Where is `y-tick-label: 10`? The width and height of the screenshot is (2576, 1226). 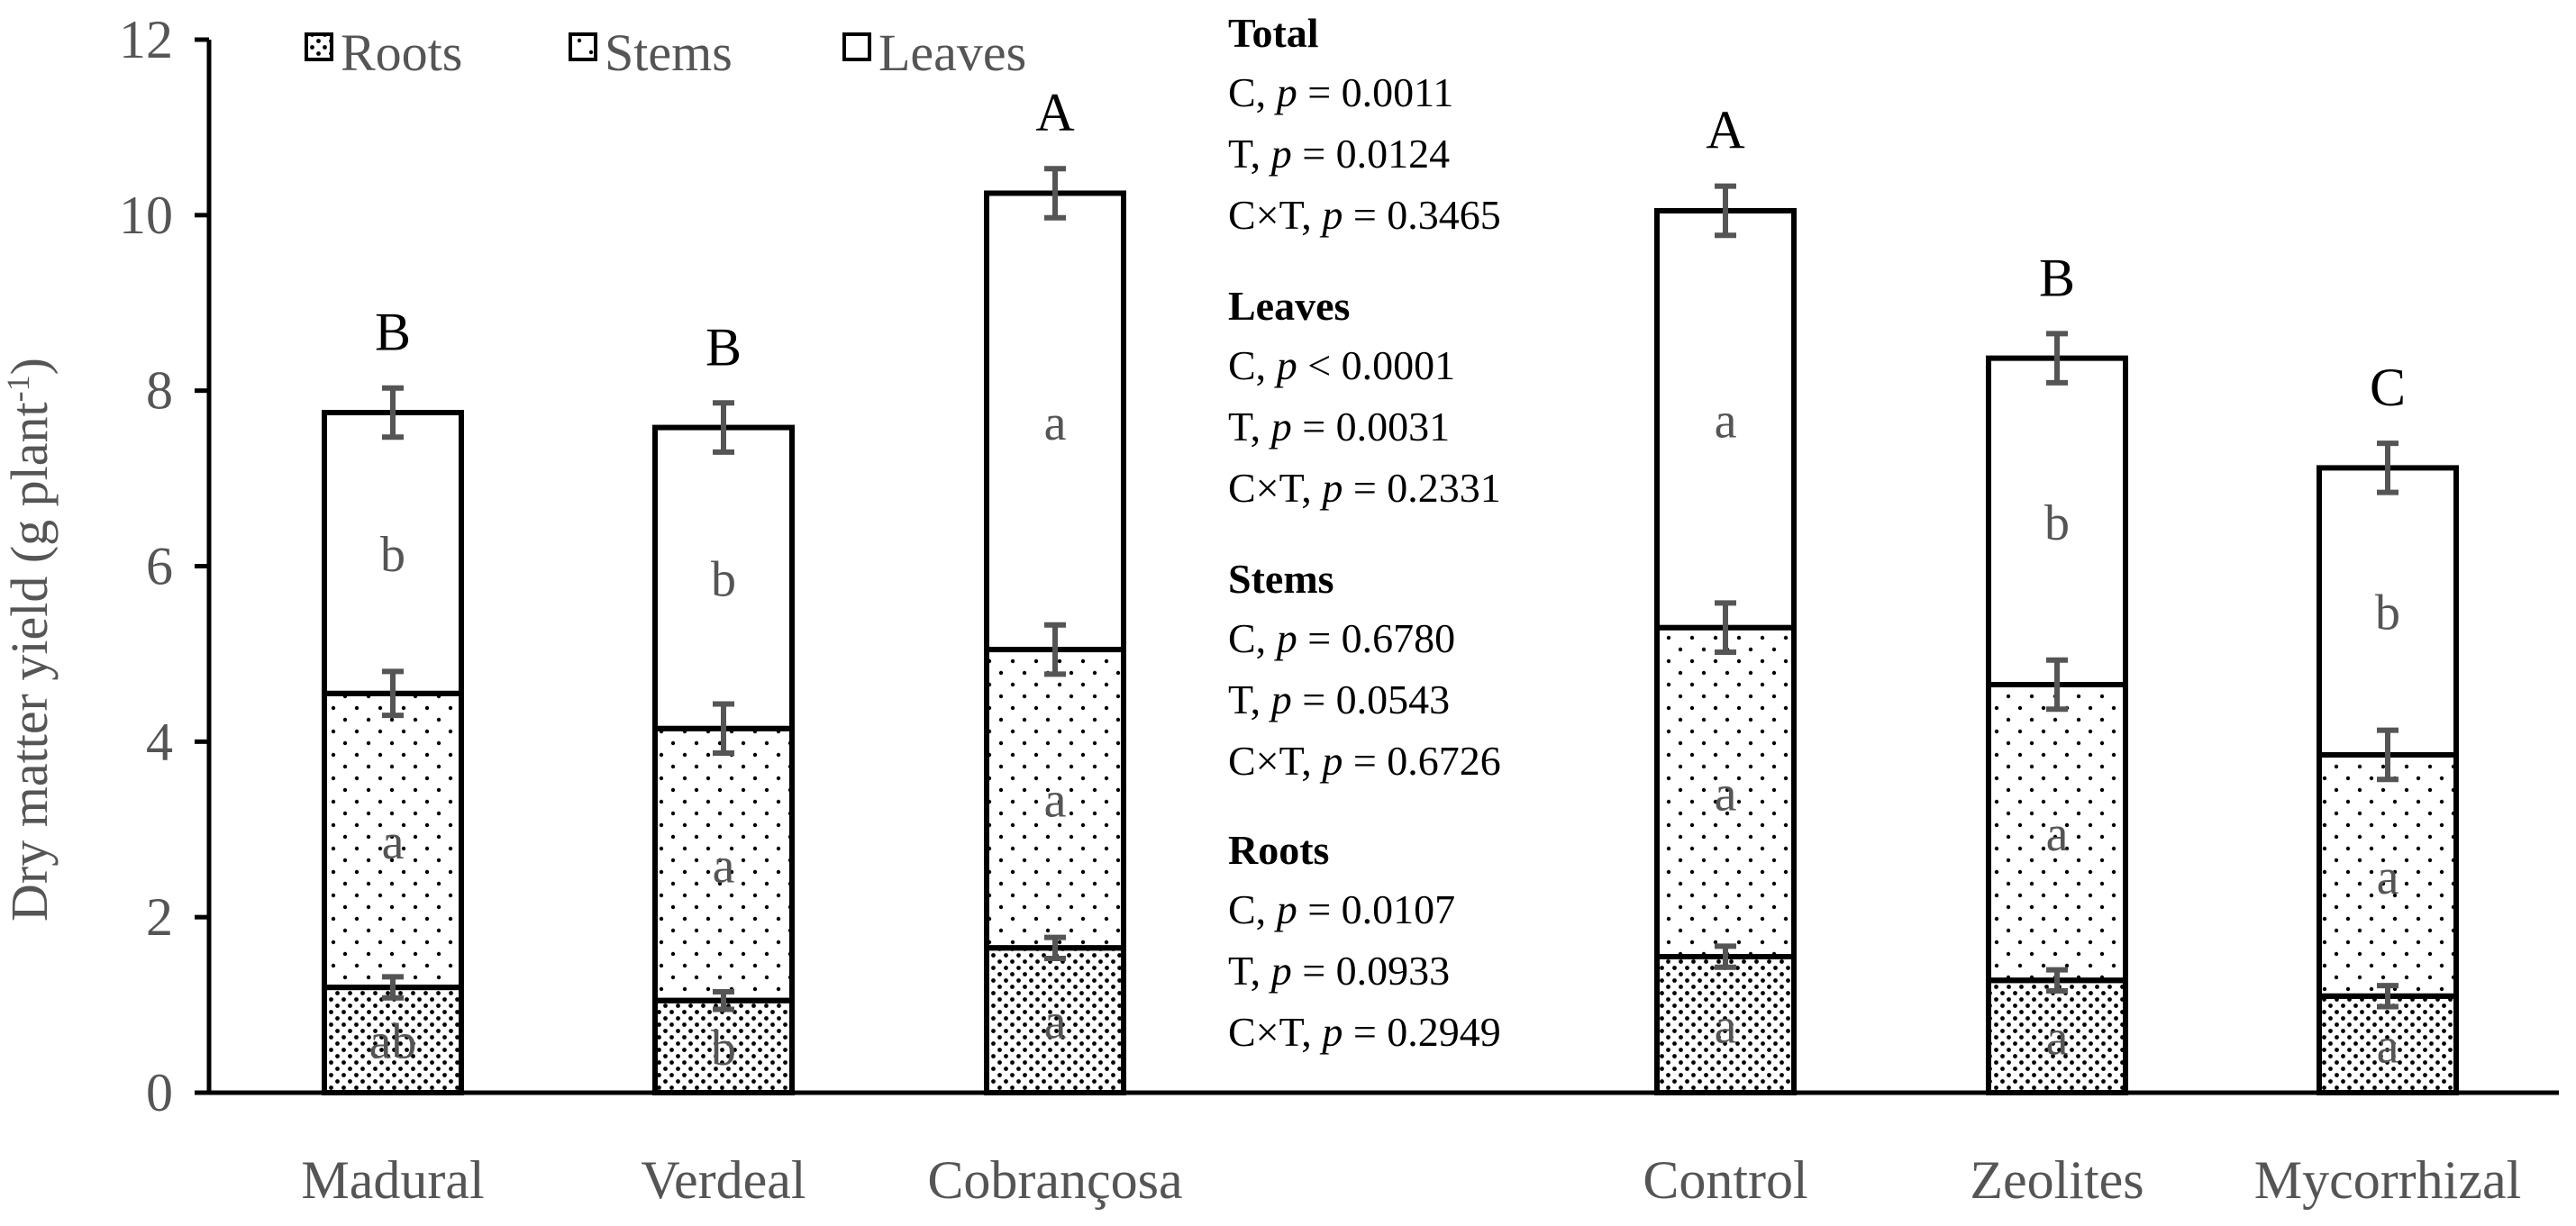 y-tick-label: 10 is located at coordinates (146, 215).